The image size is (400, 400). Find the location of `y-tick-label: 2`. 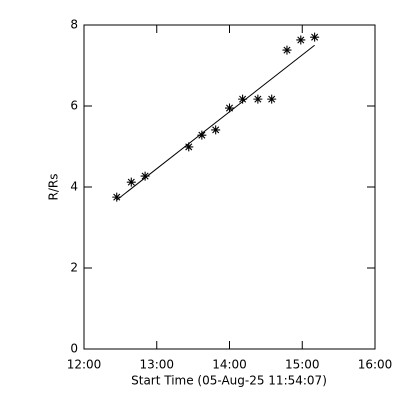

y-tick-label: 2 is located at coordinates (74, 268).